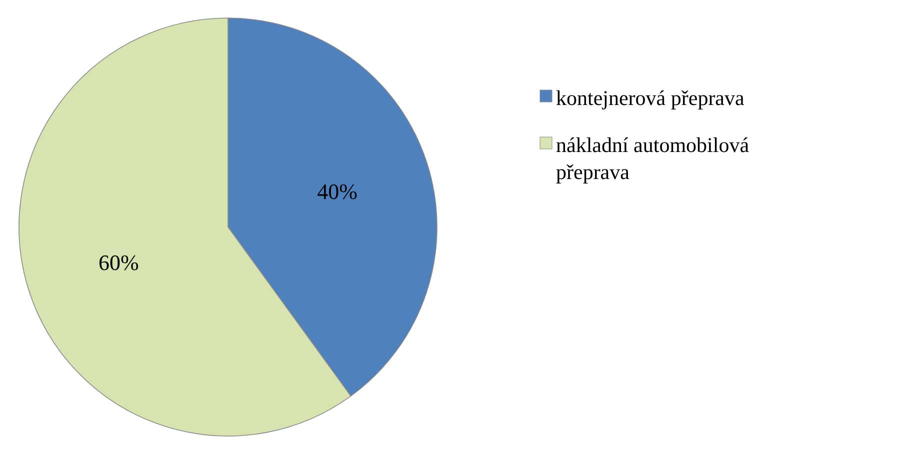  Describe the element at coordinates (118, 263) in the screenshot. I see `data-label: 60%` at that location.